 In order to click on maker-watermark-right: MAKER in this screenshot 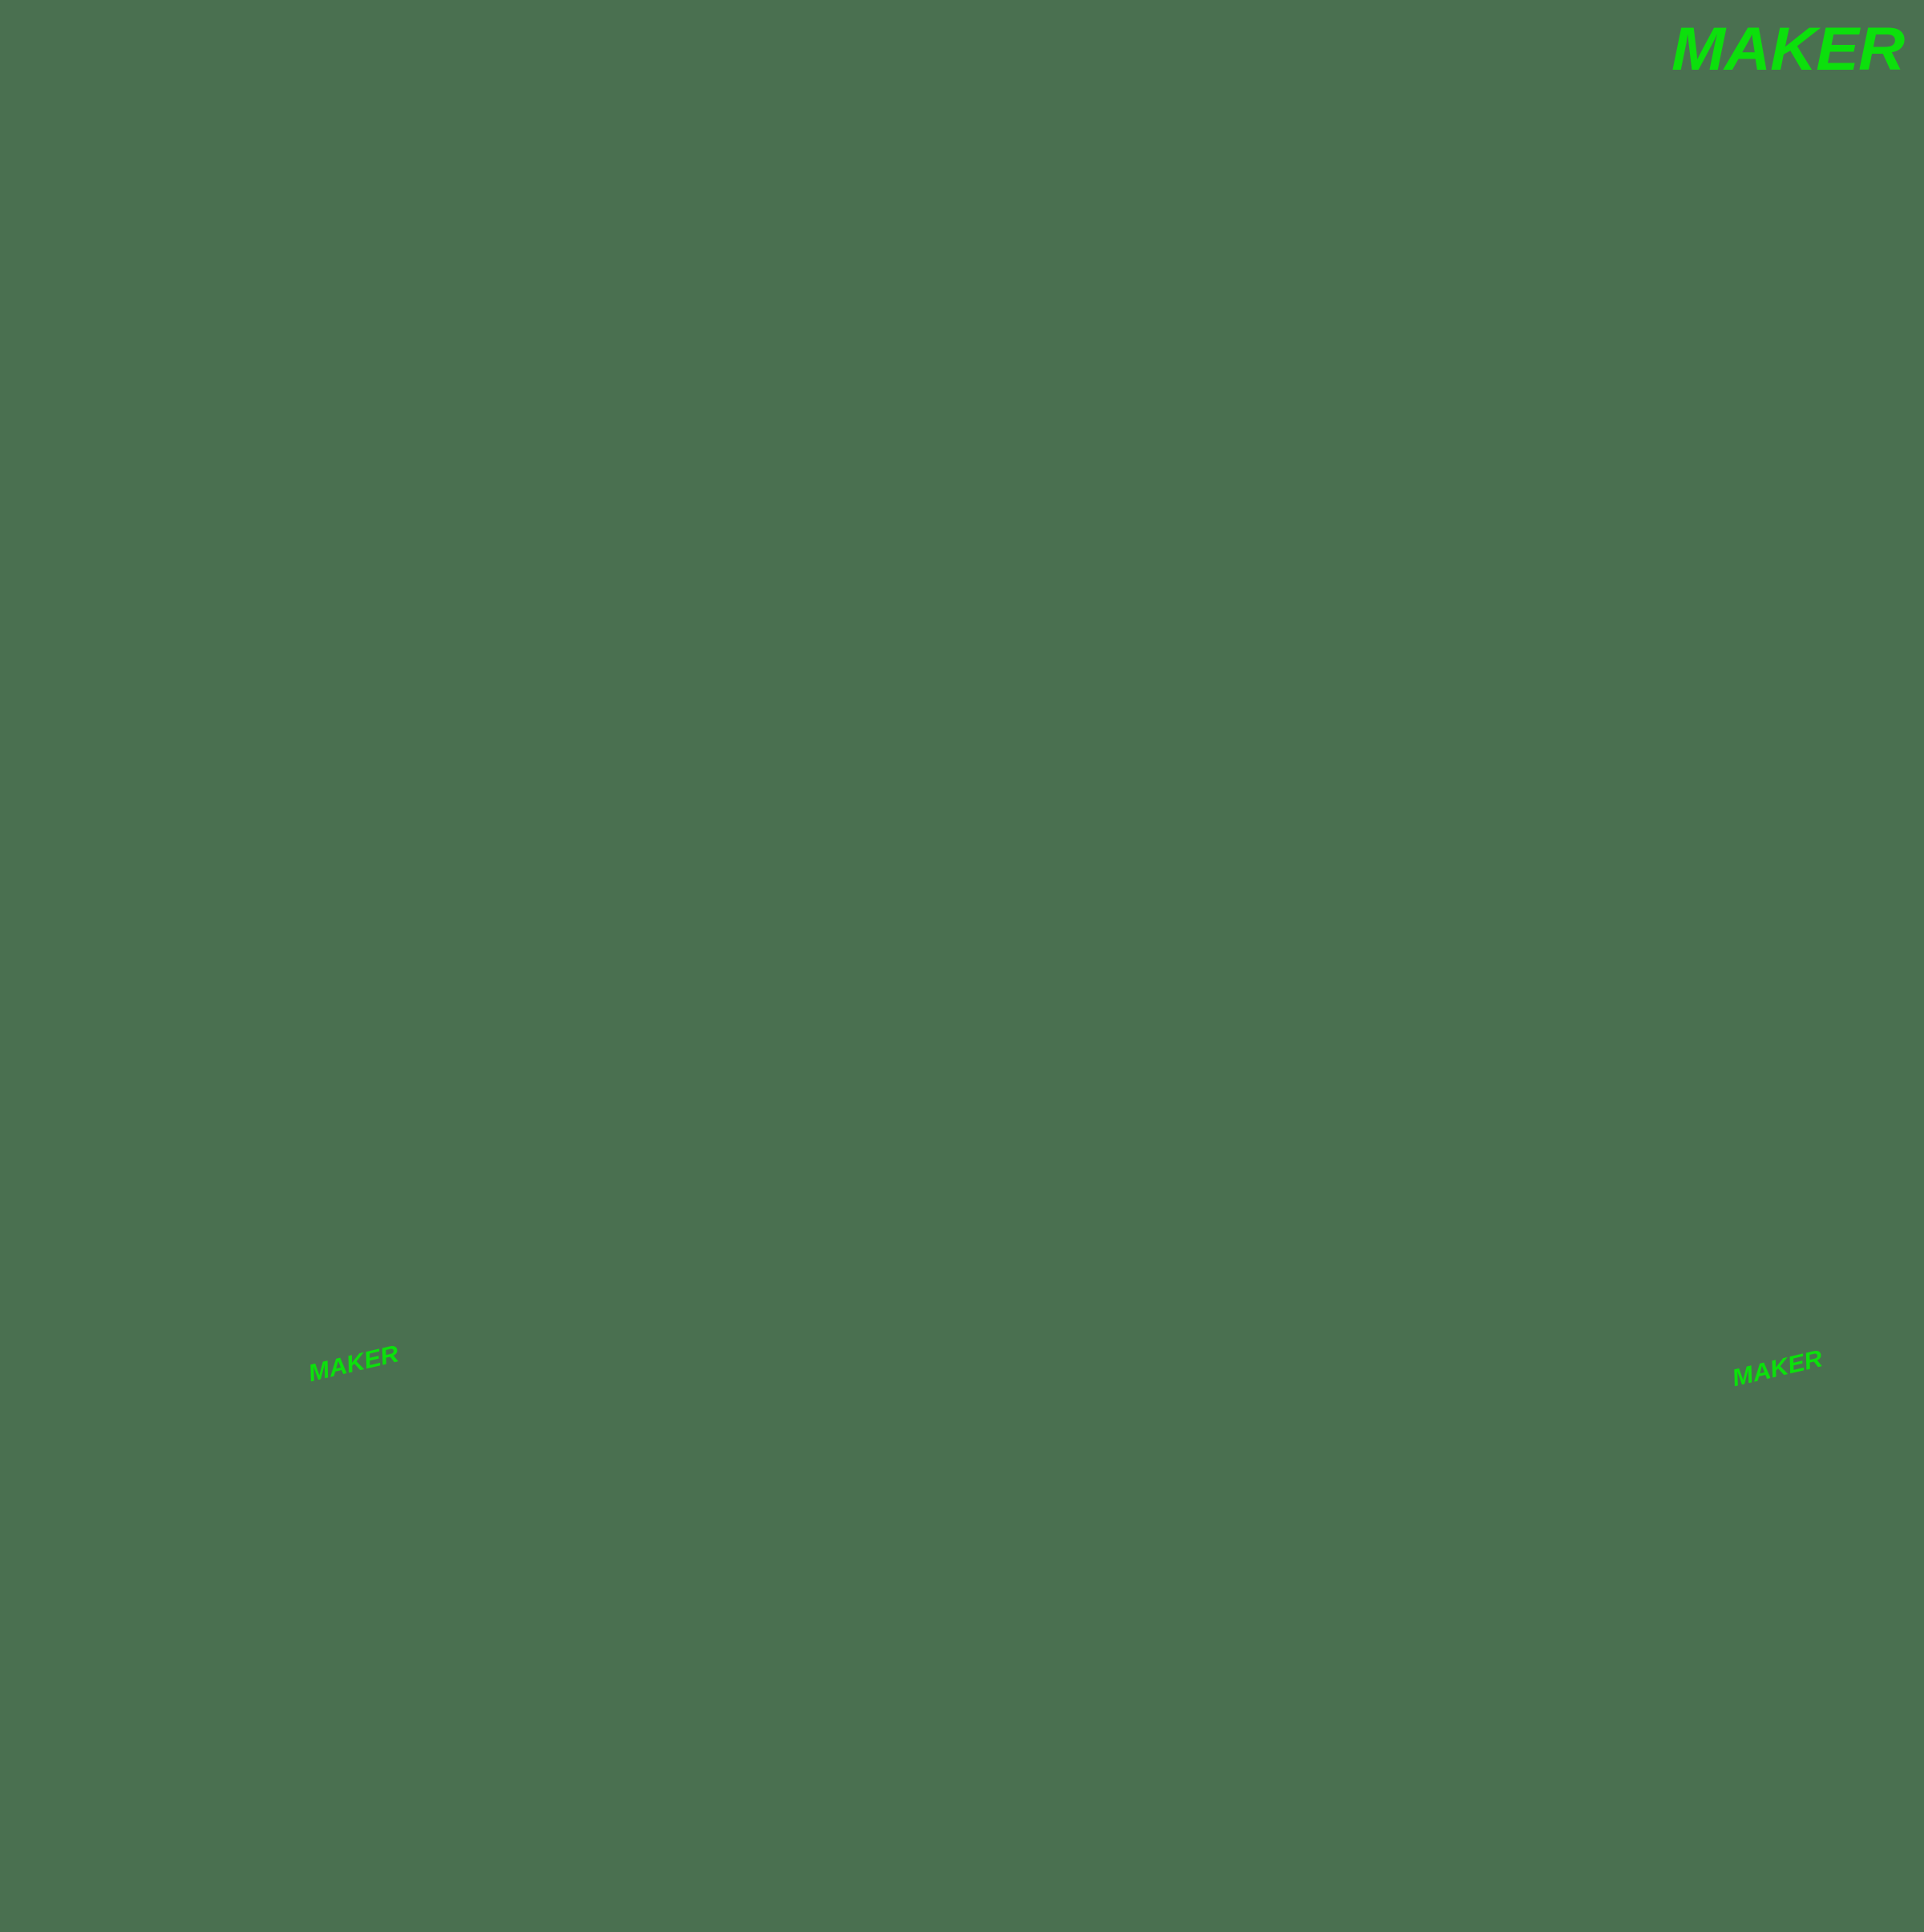, I will do `click(1777, 1368)`.